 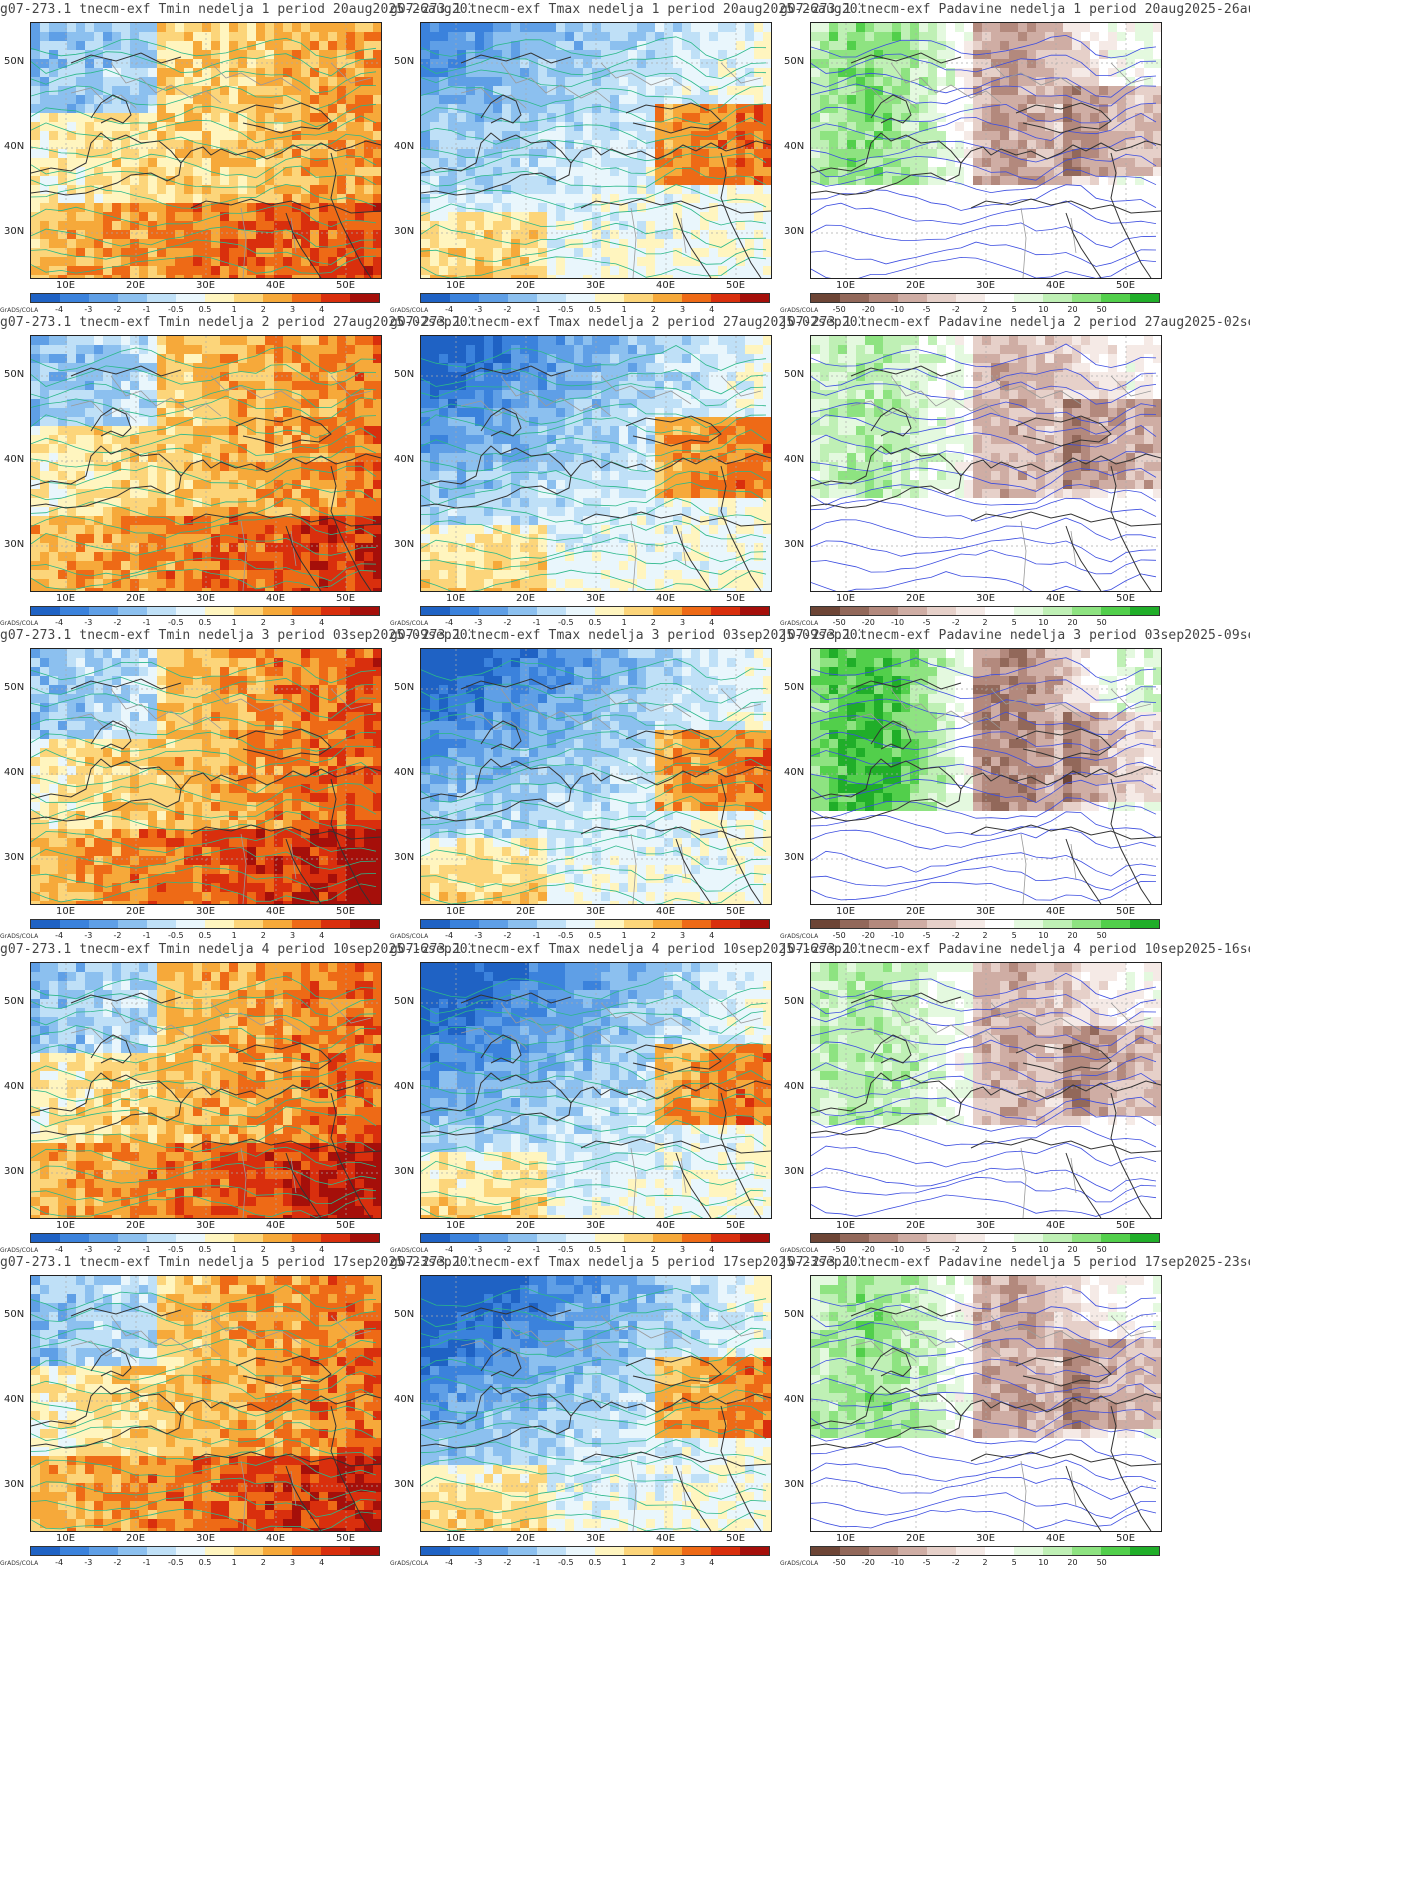 What do you see at coordinates (926, 1562) in the screenshot?
I see `colorbar-tick-label: -5` at bounding box center [926, 1562].